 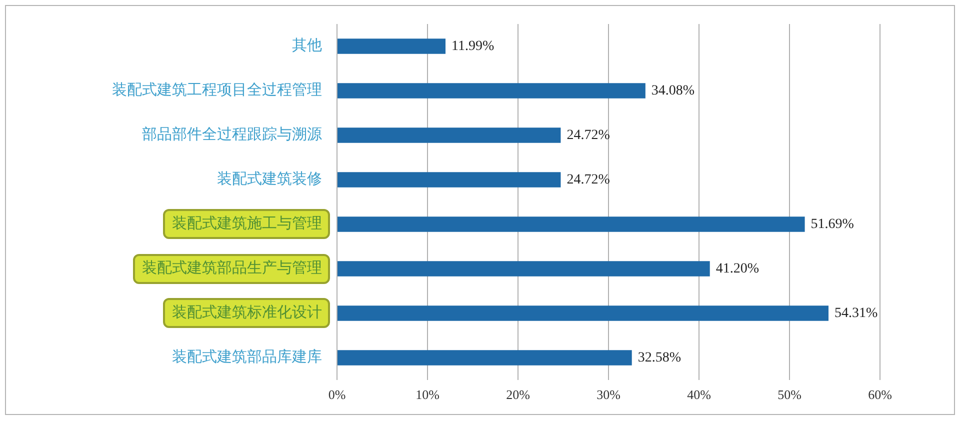 What do you see at coordinates (247, 223) in the screenshot?
I see `y-tick-label: 装配式建筑施工与管理` at bounding box center [247, 223].